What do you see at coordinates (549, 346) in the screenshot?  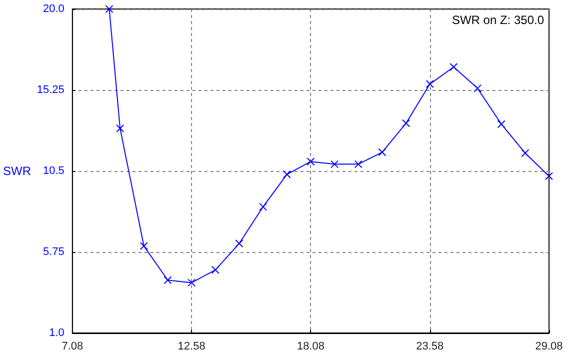 I see `x-tick-label: 29.08` at bounding box center [549, 346].